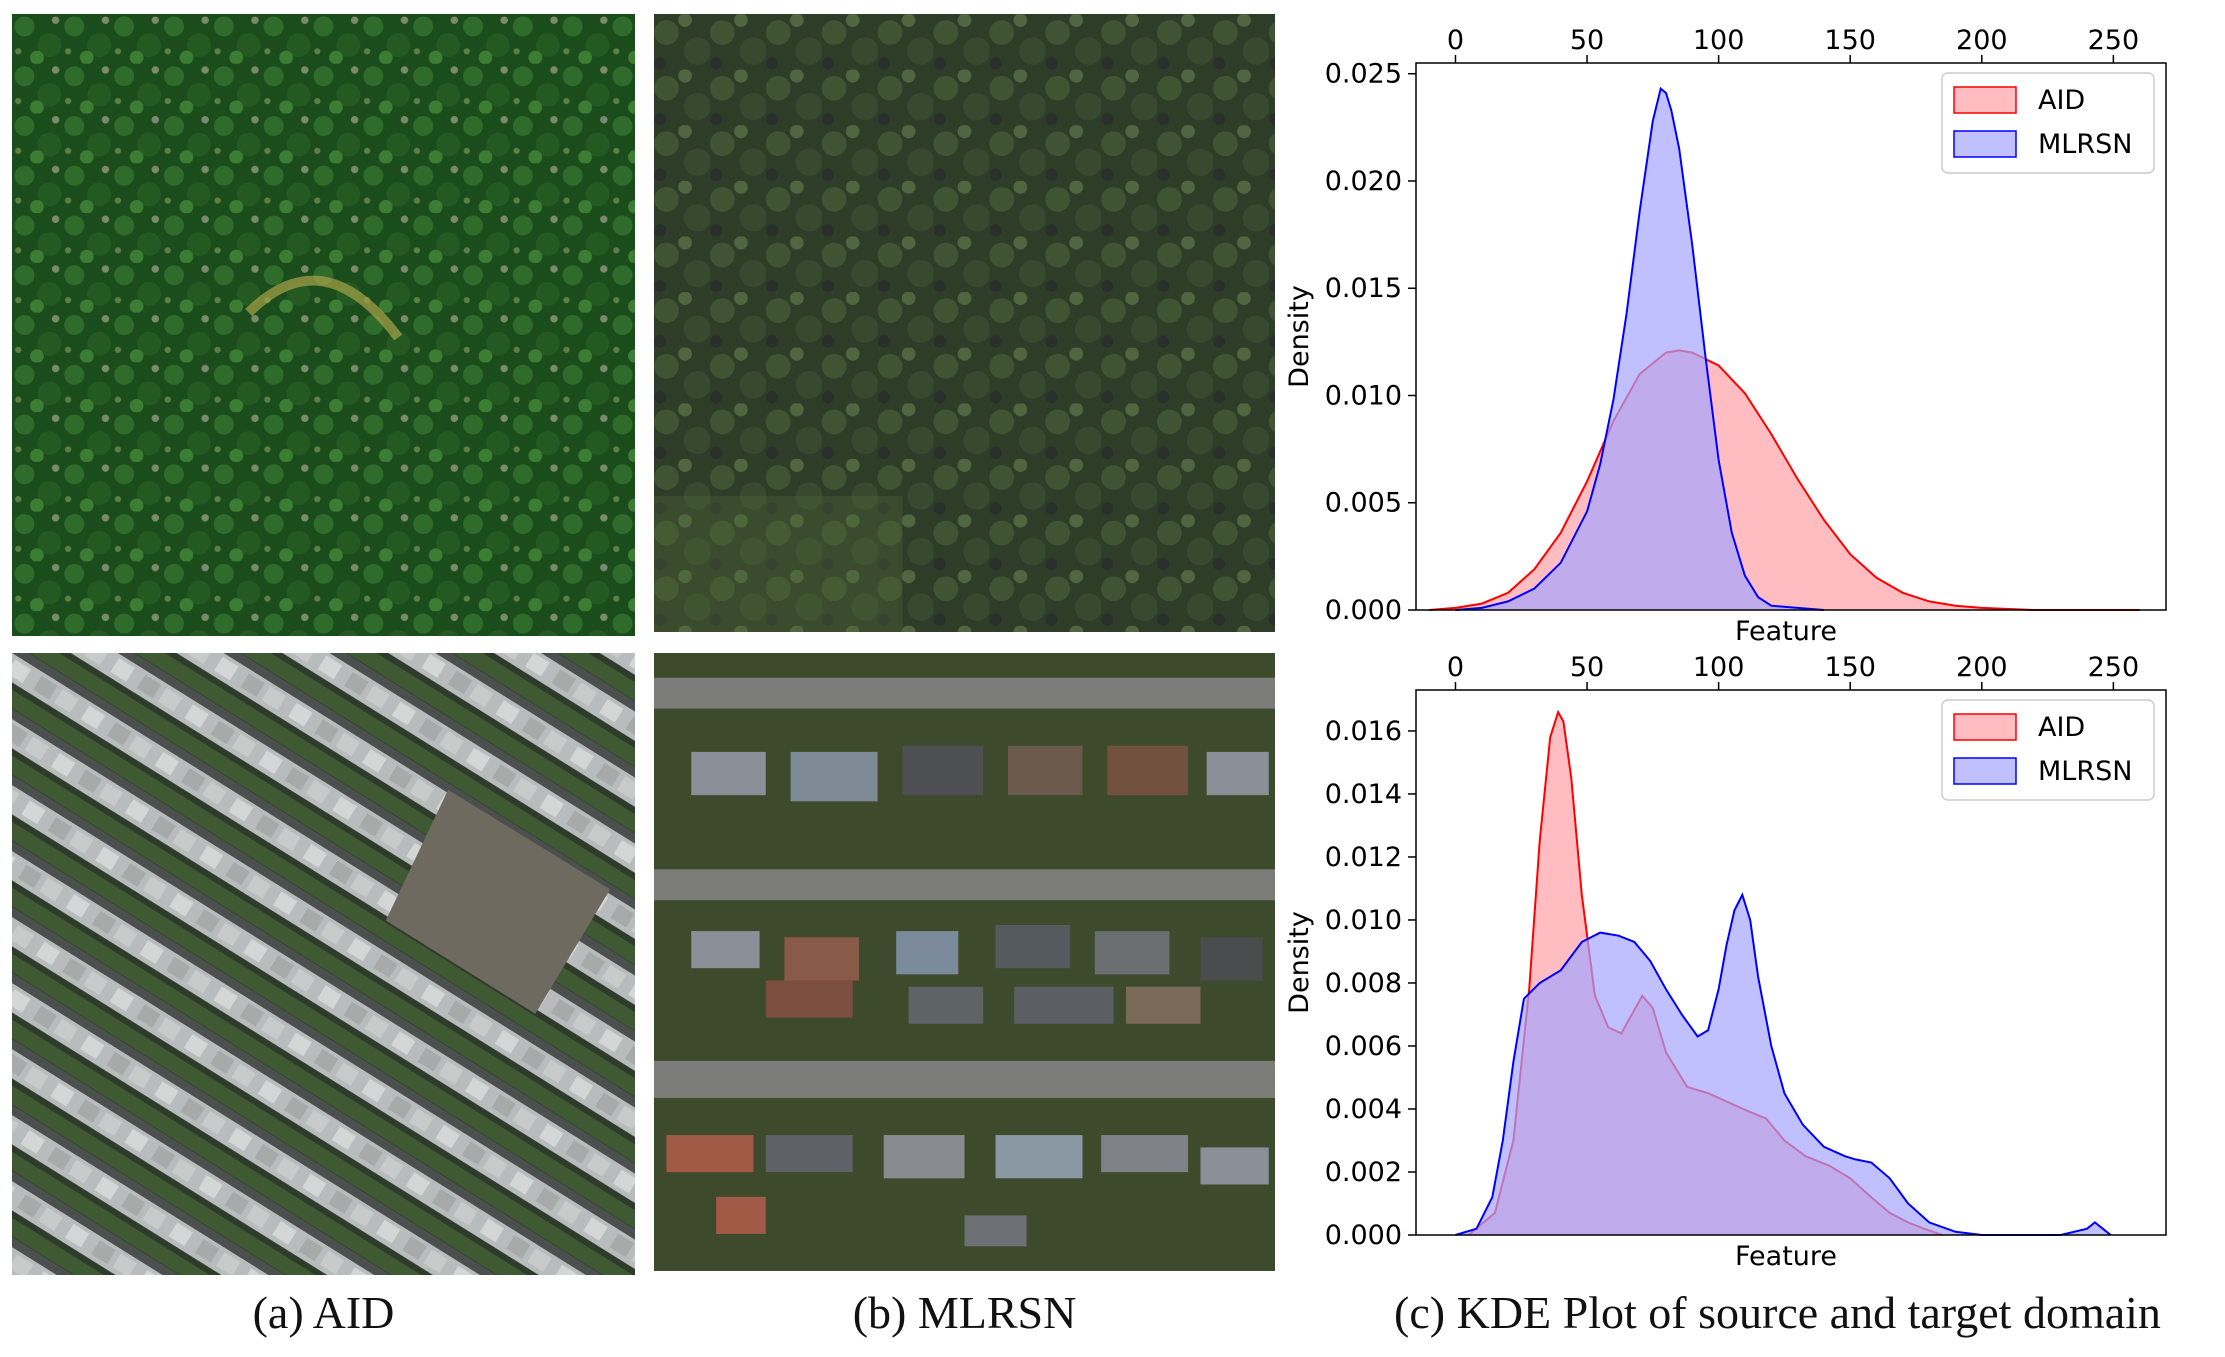 This screenshot has width=2225, height=1357. Describe the element at coordinates (1363, 1109) in the screenshot. I see `y-tick-label: 0.004` at that location.